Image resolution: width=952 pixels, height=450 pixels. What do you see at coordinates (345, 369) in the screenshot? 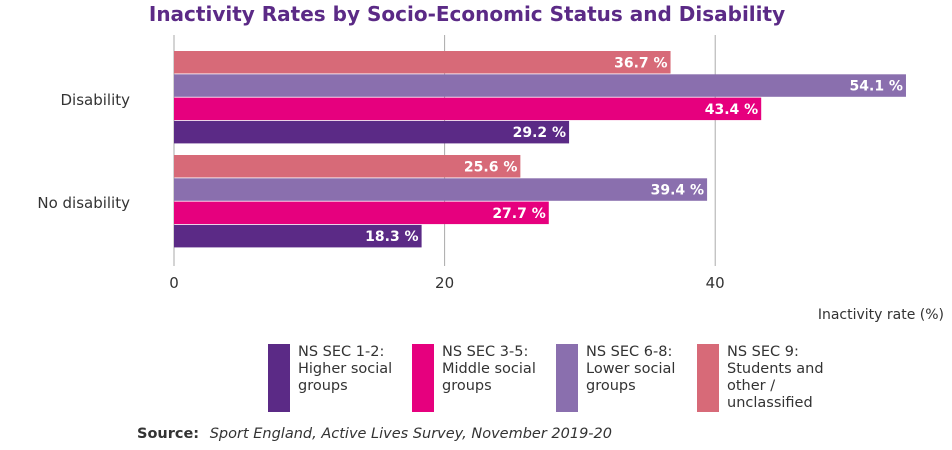
I see `legend-label: NS SEC 1-2: Higher social groups` at bounding box center [345, 369].